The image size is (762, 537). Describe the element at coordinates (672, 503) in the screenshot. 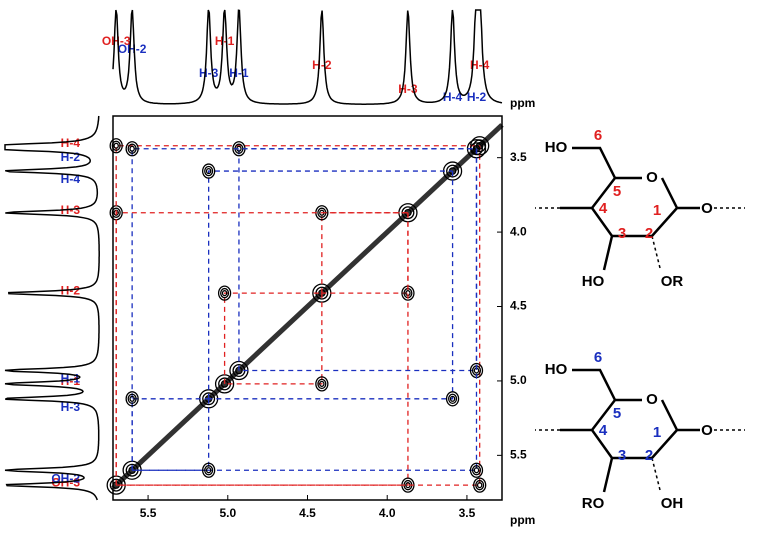

I see `struct-text: OH` at that location.